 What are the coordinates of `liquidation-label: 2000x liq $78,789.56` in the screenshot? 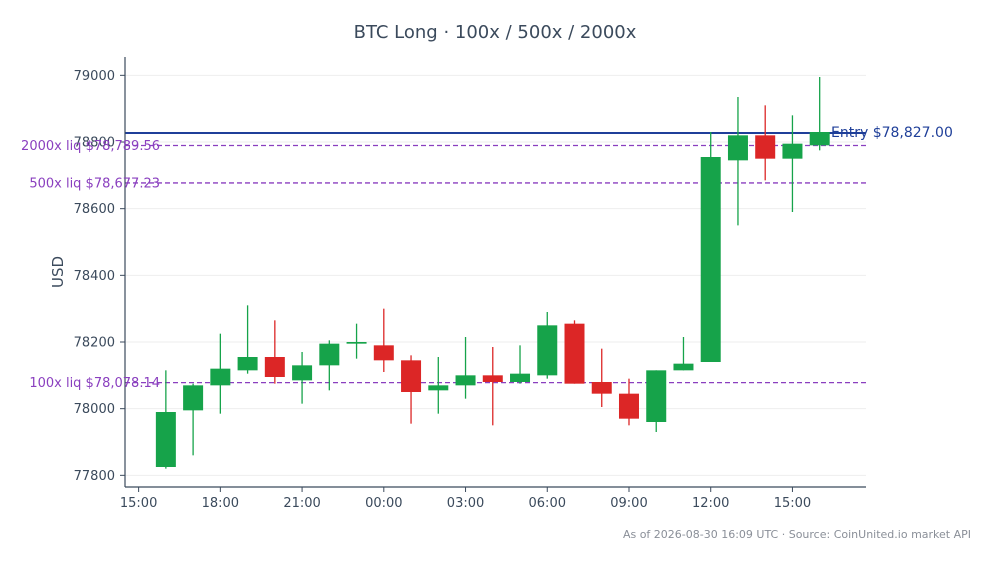 It's located at (90, 146).